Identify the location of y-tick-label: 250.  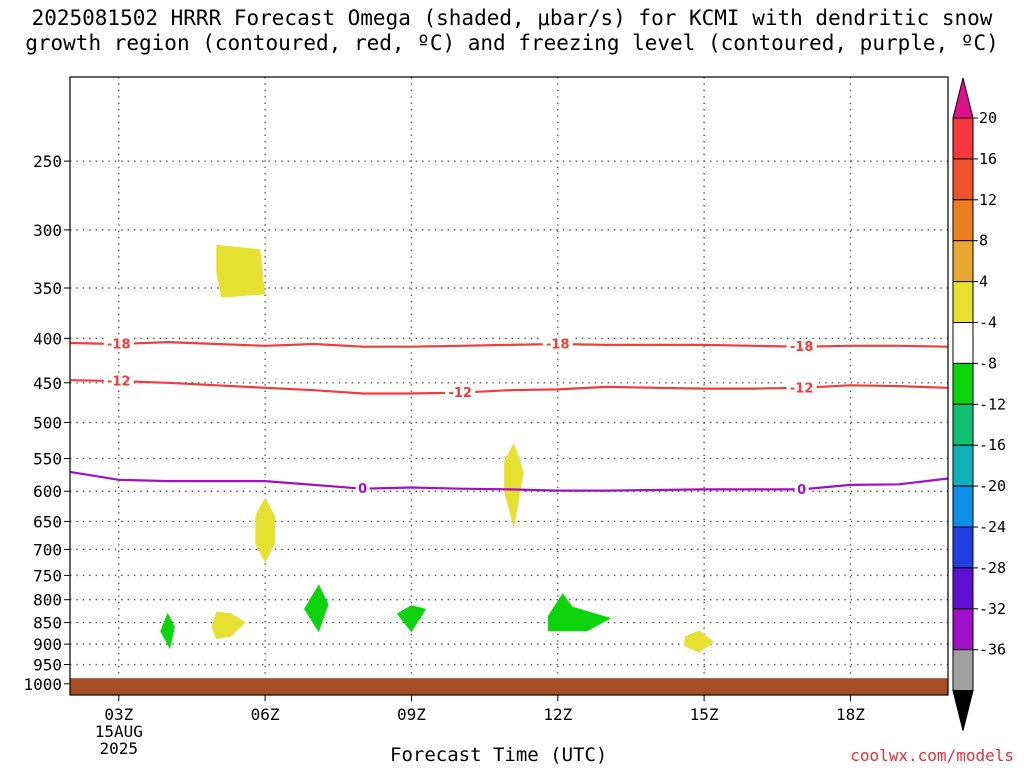
(47, 161).